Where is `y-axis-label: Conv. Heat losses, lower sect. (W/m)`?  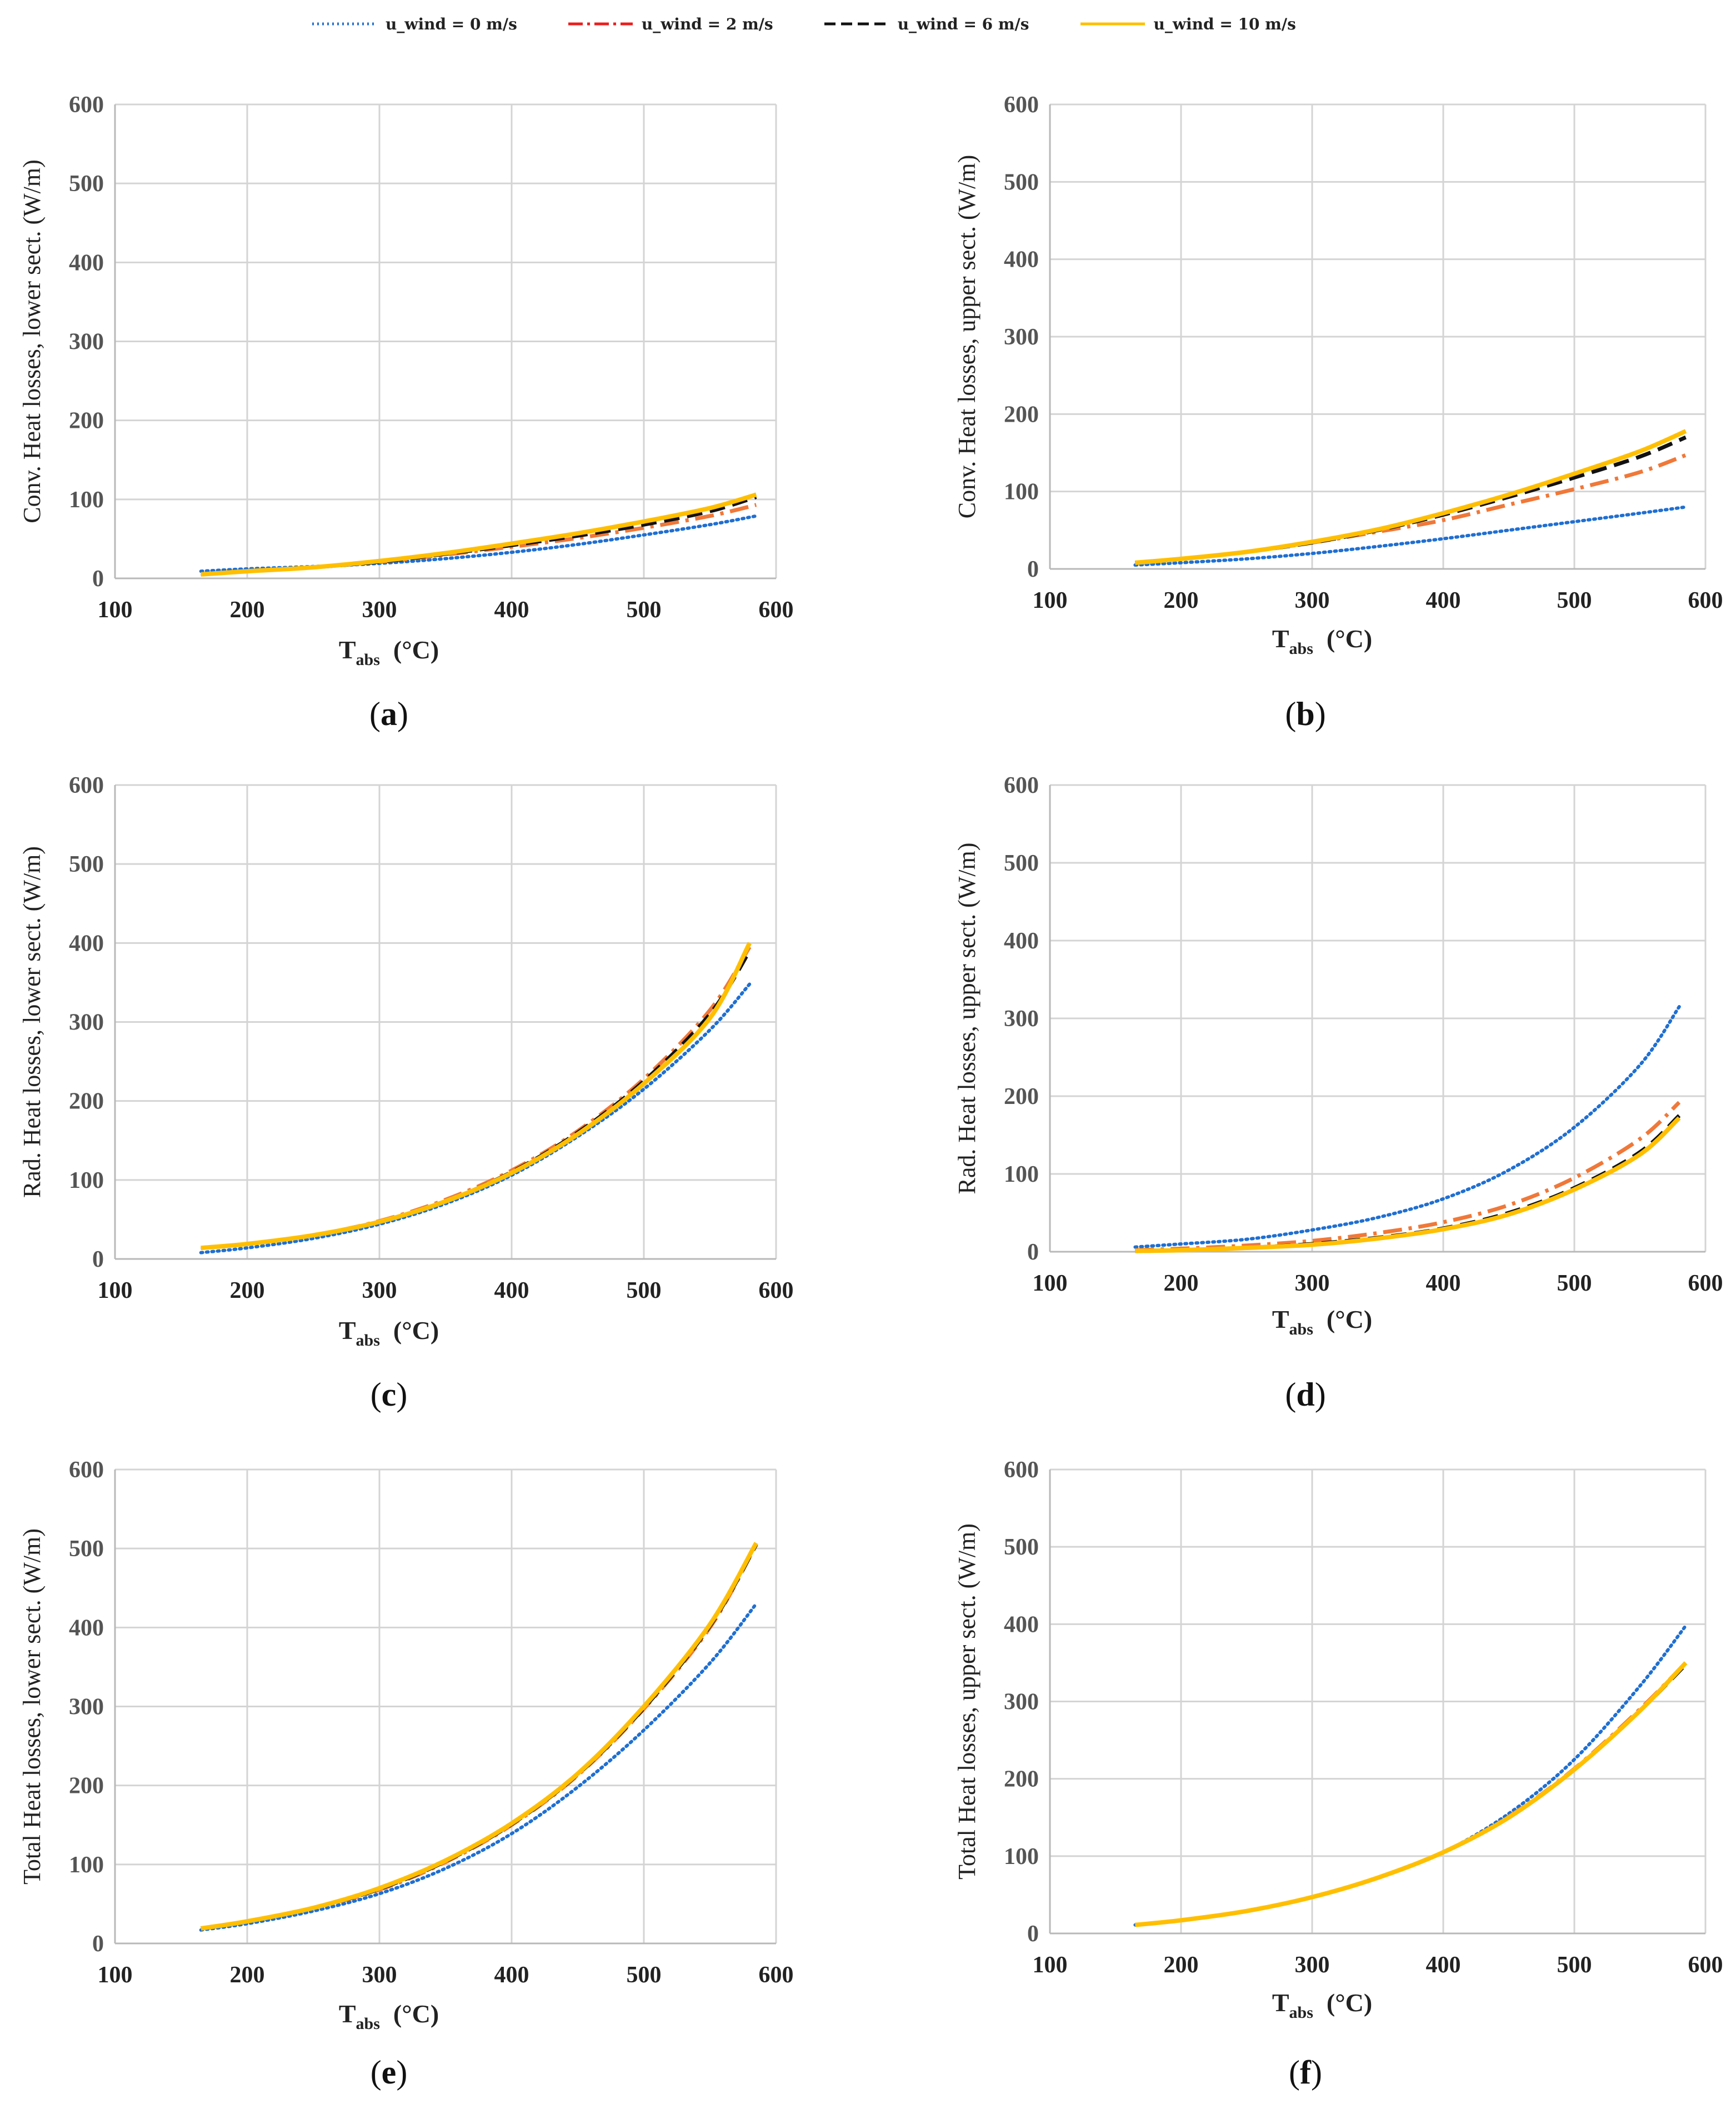
y-axis-label: Conv. Heat losses, lower sect. (W/m) is located at coordinates (32, 341).